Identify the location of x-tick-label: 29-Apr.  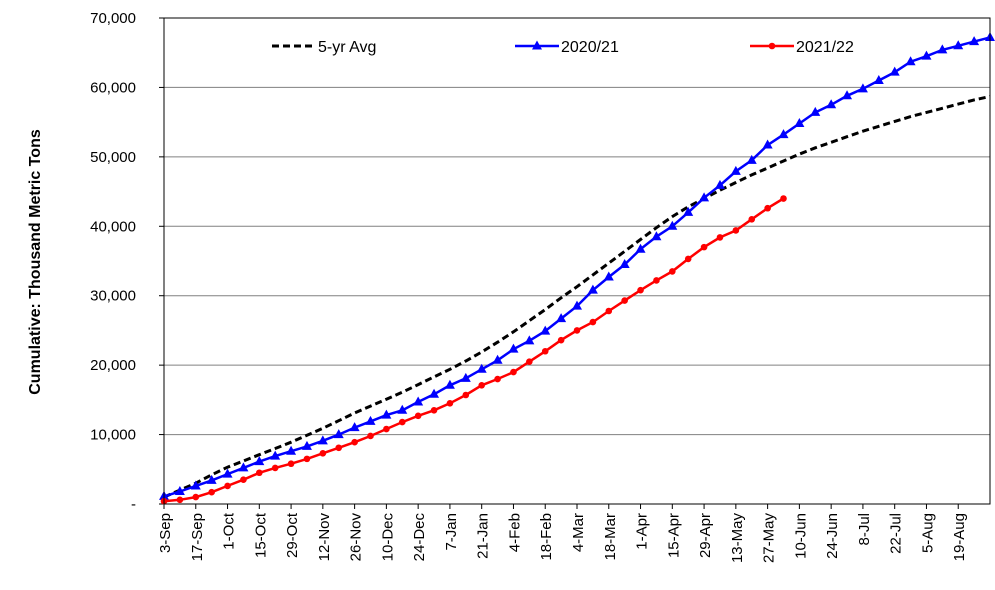
(705, 535).